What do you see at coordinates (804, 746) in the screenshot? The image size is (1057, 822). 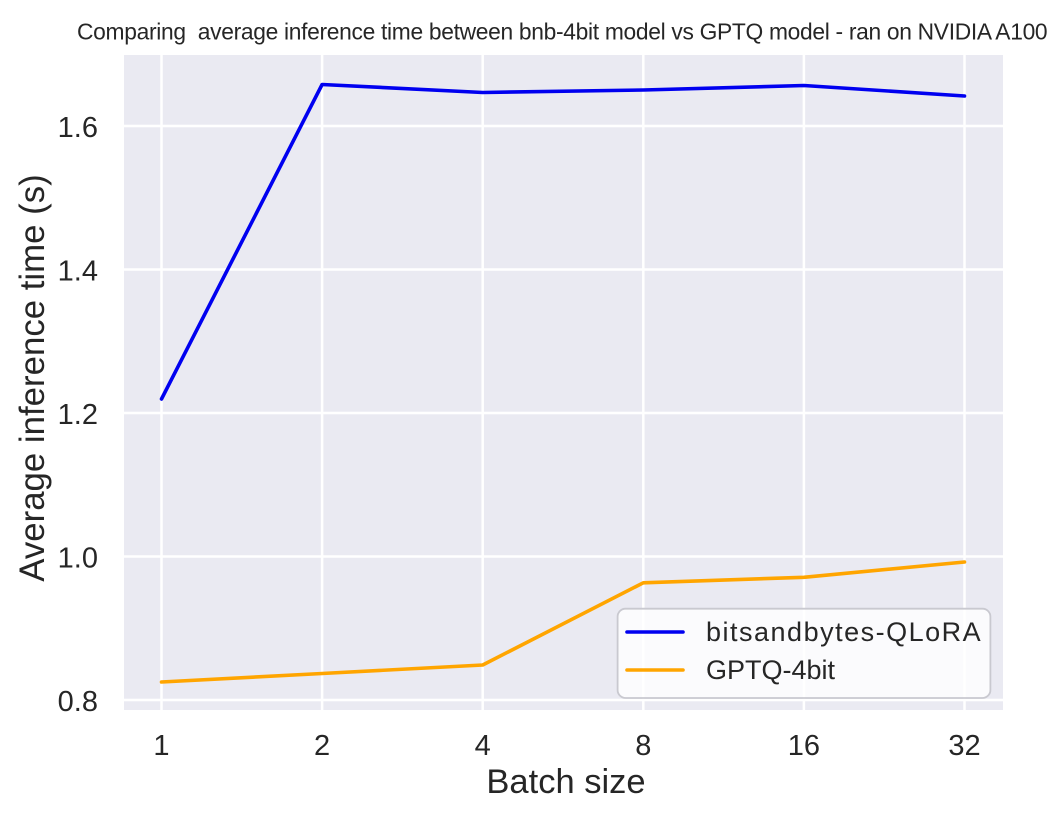 I see `svg-text: 16` at bounding box center [804, 746].